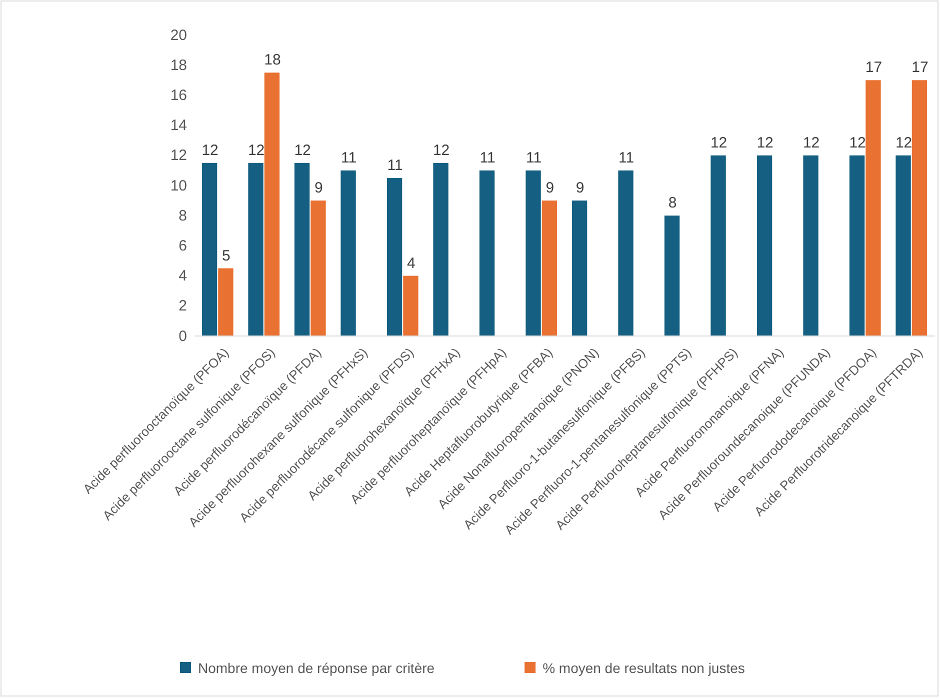 Image resolution: width=940 pixels, height=698 pixels. I want to click on legend-label: % moyen de resultats non justes, so click(643, 668).